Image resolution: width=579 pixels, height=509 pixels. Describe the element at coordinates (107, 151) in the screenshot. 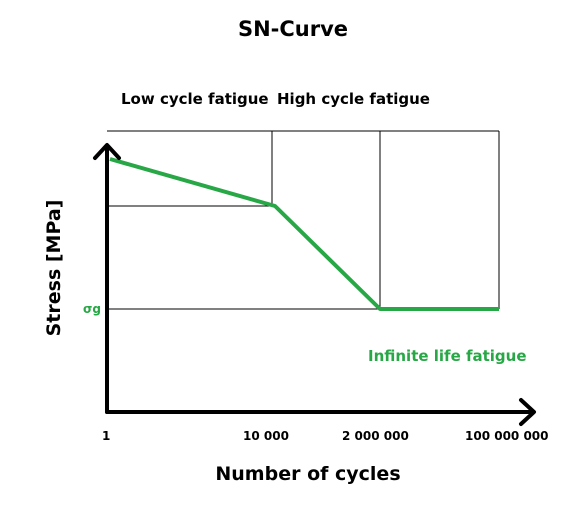

I see `y-axis-arrowhead` at that location.